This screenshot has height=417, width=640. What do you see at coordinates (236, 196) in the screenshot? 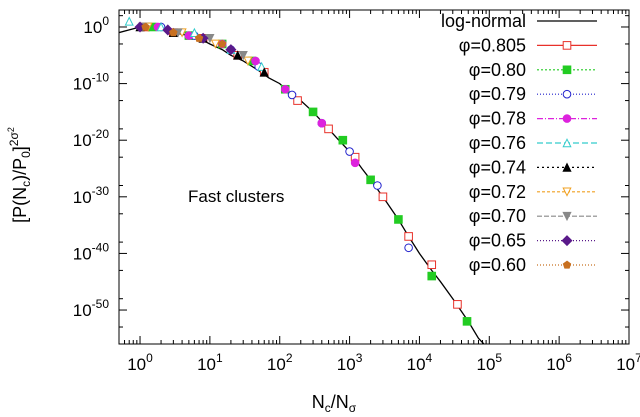
I see `annotation-fast-clusters: Fast clusters` at bounding box center [236, 196].